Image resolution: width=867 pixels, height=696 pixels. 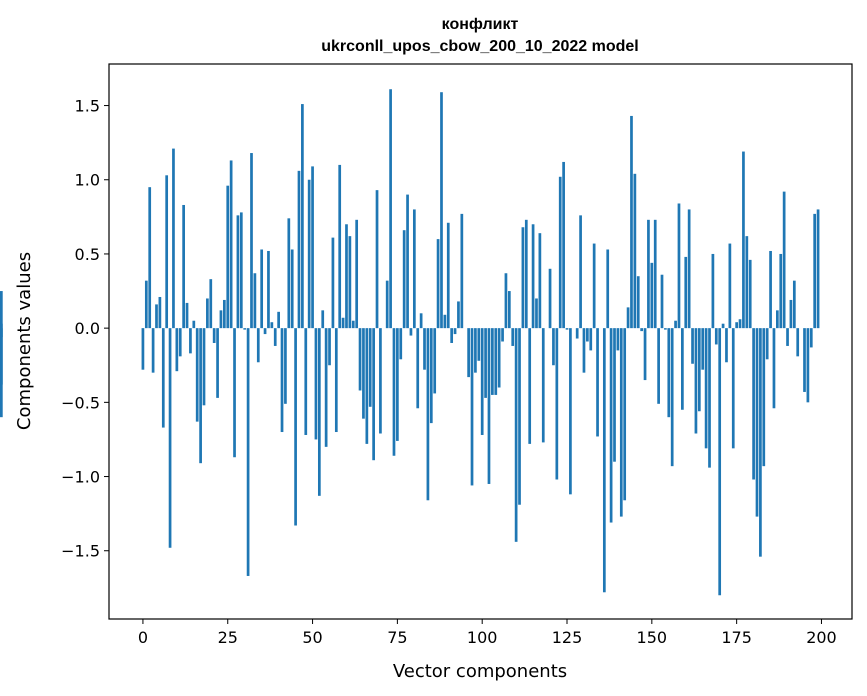 I want to click on y-axis-label: Components values, so click(x=24, y=341).